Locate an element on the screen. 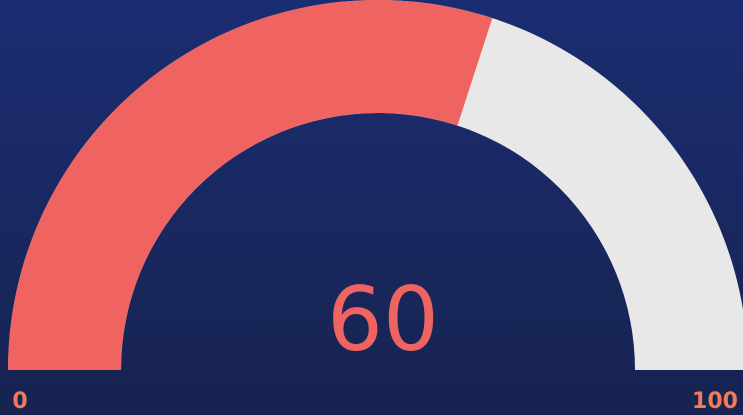 This screenshot has height=415, width=743. gauge-max-label: 100 is located at coordinates (715, 401).